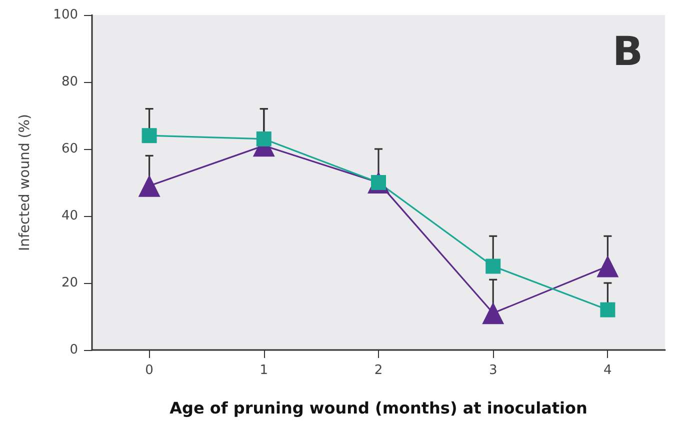 This screenshot has height=425, width=681. Describe the element at coordinates (74, 350) in the screenshot. I see `y-tick-label: 0` at that location.